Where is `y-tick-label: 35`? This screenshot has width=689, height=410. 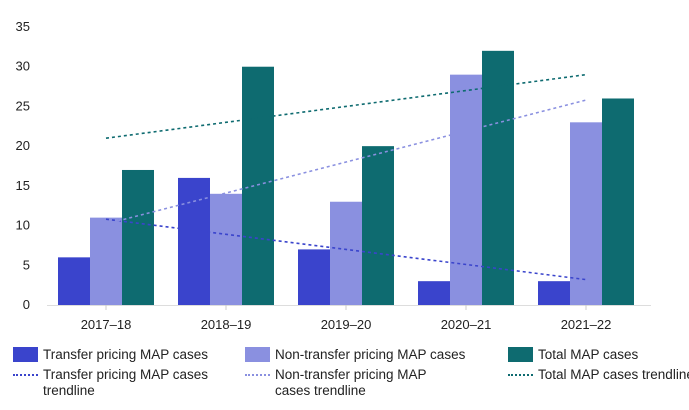 y-tick-label: 35 is located at coordinates (23, 26).